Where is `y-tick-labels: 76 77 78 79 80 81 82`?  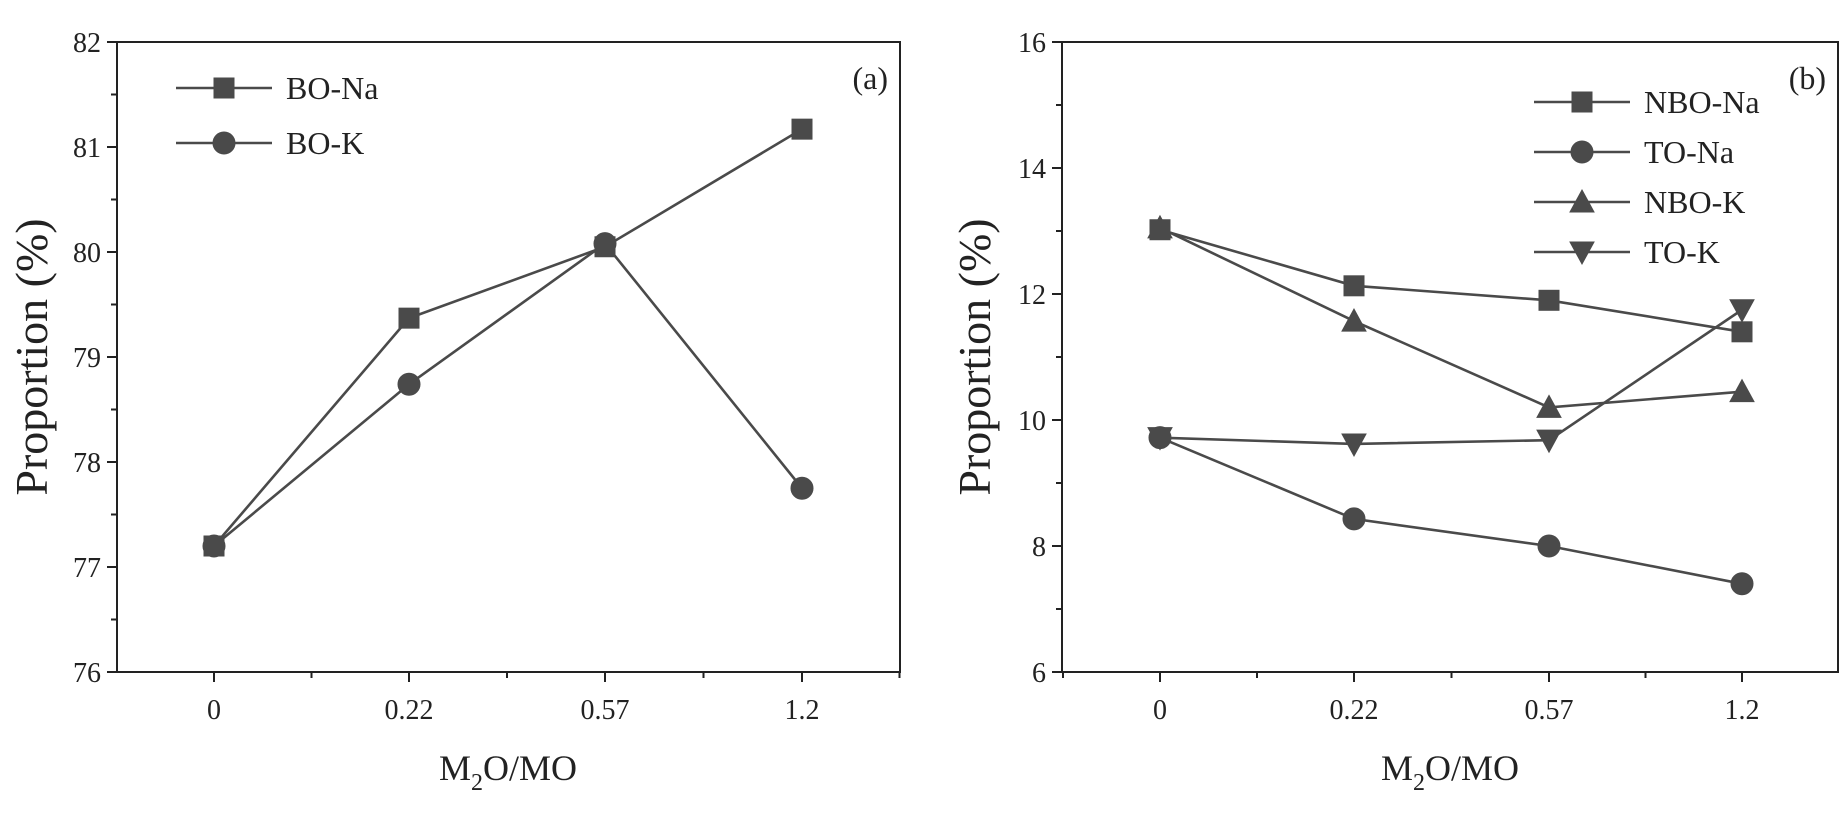
y-tick-labels: 76 77 78 79 80 81 82 is located at coordinates (87, 358).